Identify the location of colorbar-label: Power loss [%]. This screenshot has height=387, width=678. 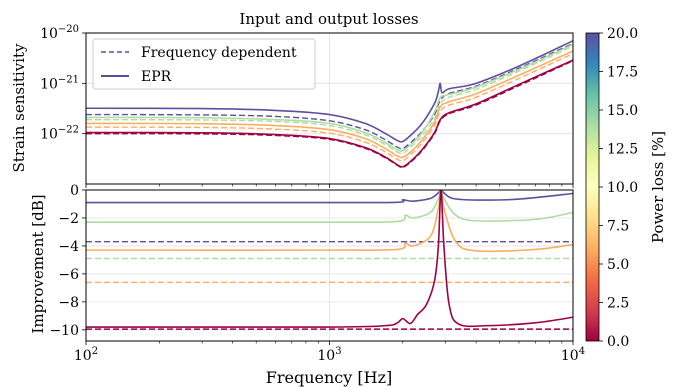
(658, 187).